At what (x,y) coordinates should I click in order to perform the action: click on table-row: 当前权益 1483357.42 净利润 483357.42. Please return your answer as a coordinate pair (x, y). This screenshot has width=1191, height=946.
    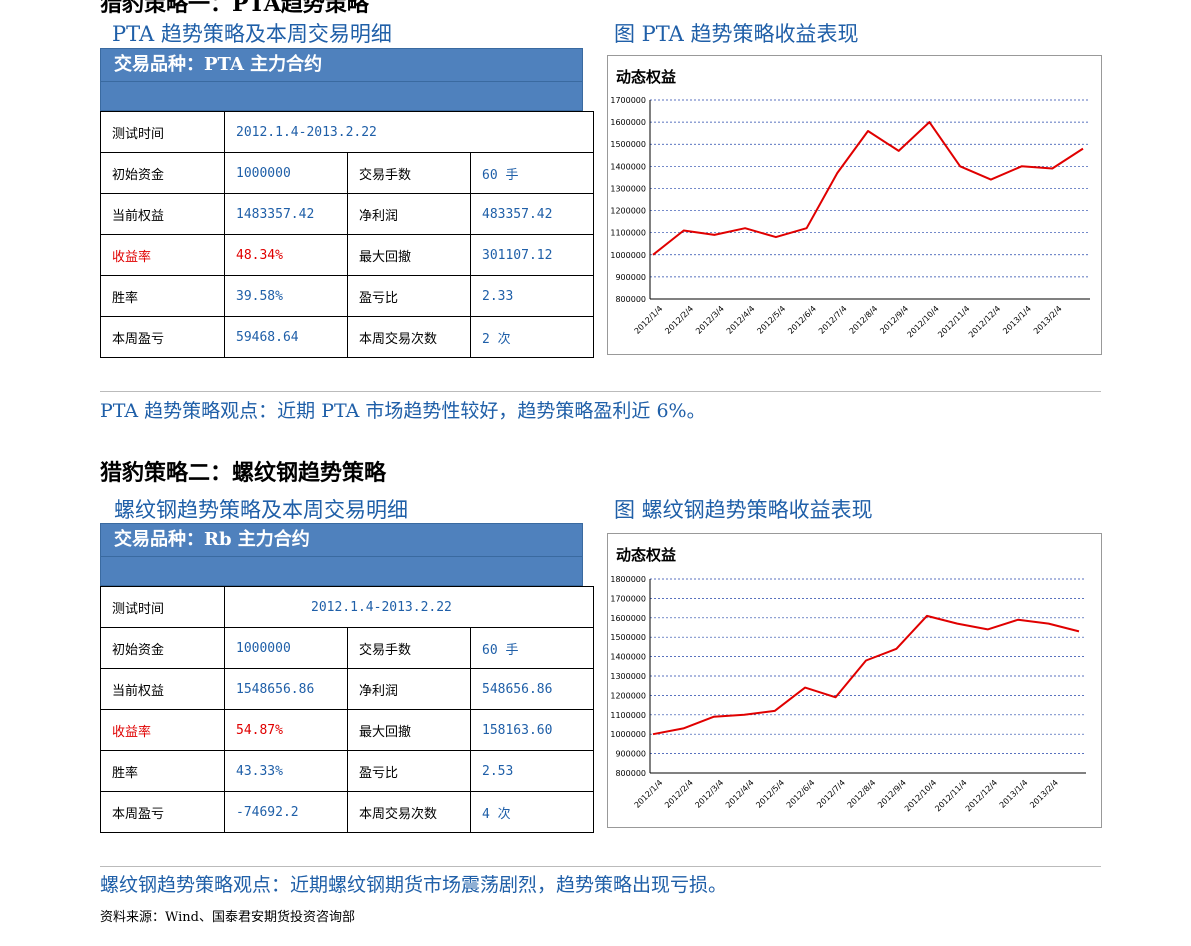
    Looking at the image, I should click on (347, 214).